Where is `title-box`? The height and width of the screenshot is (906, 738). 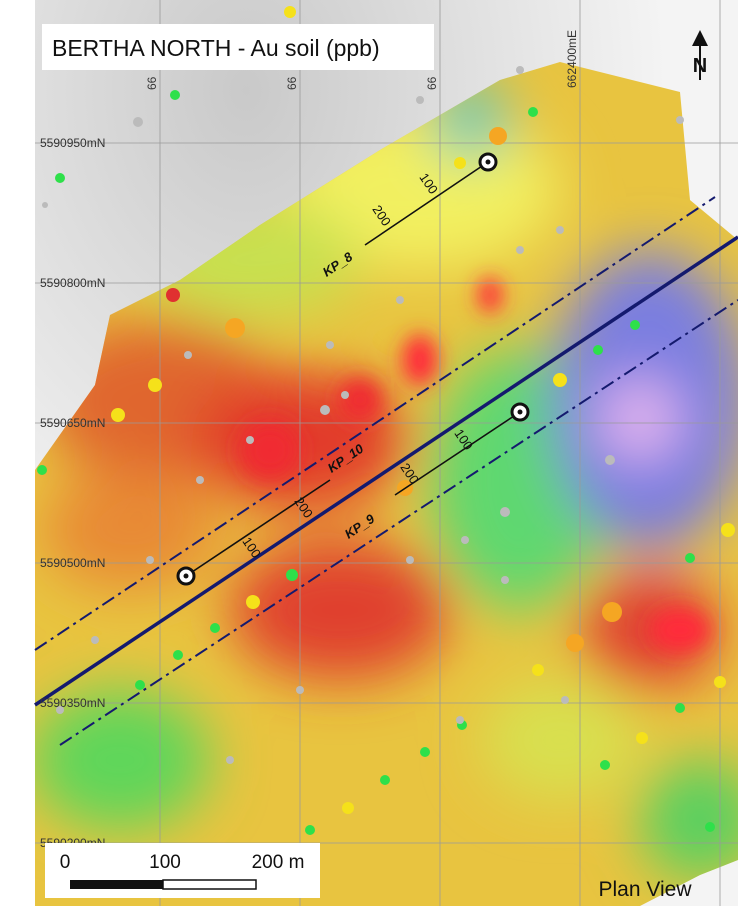 title-box is located at coordinates (238, 47).